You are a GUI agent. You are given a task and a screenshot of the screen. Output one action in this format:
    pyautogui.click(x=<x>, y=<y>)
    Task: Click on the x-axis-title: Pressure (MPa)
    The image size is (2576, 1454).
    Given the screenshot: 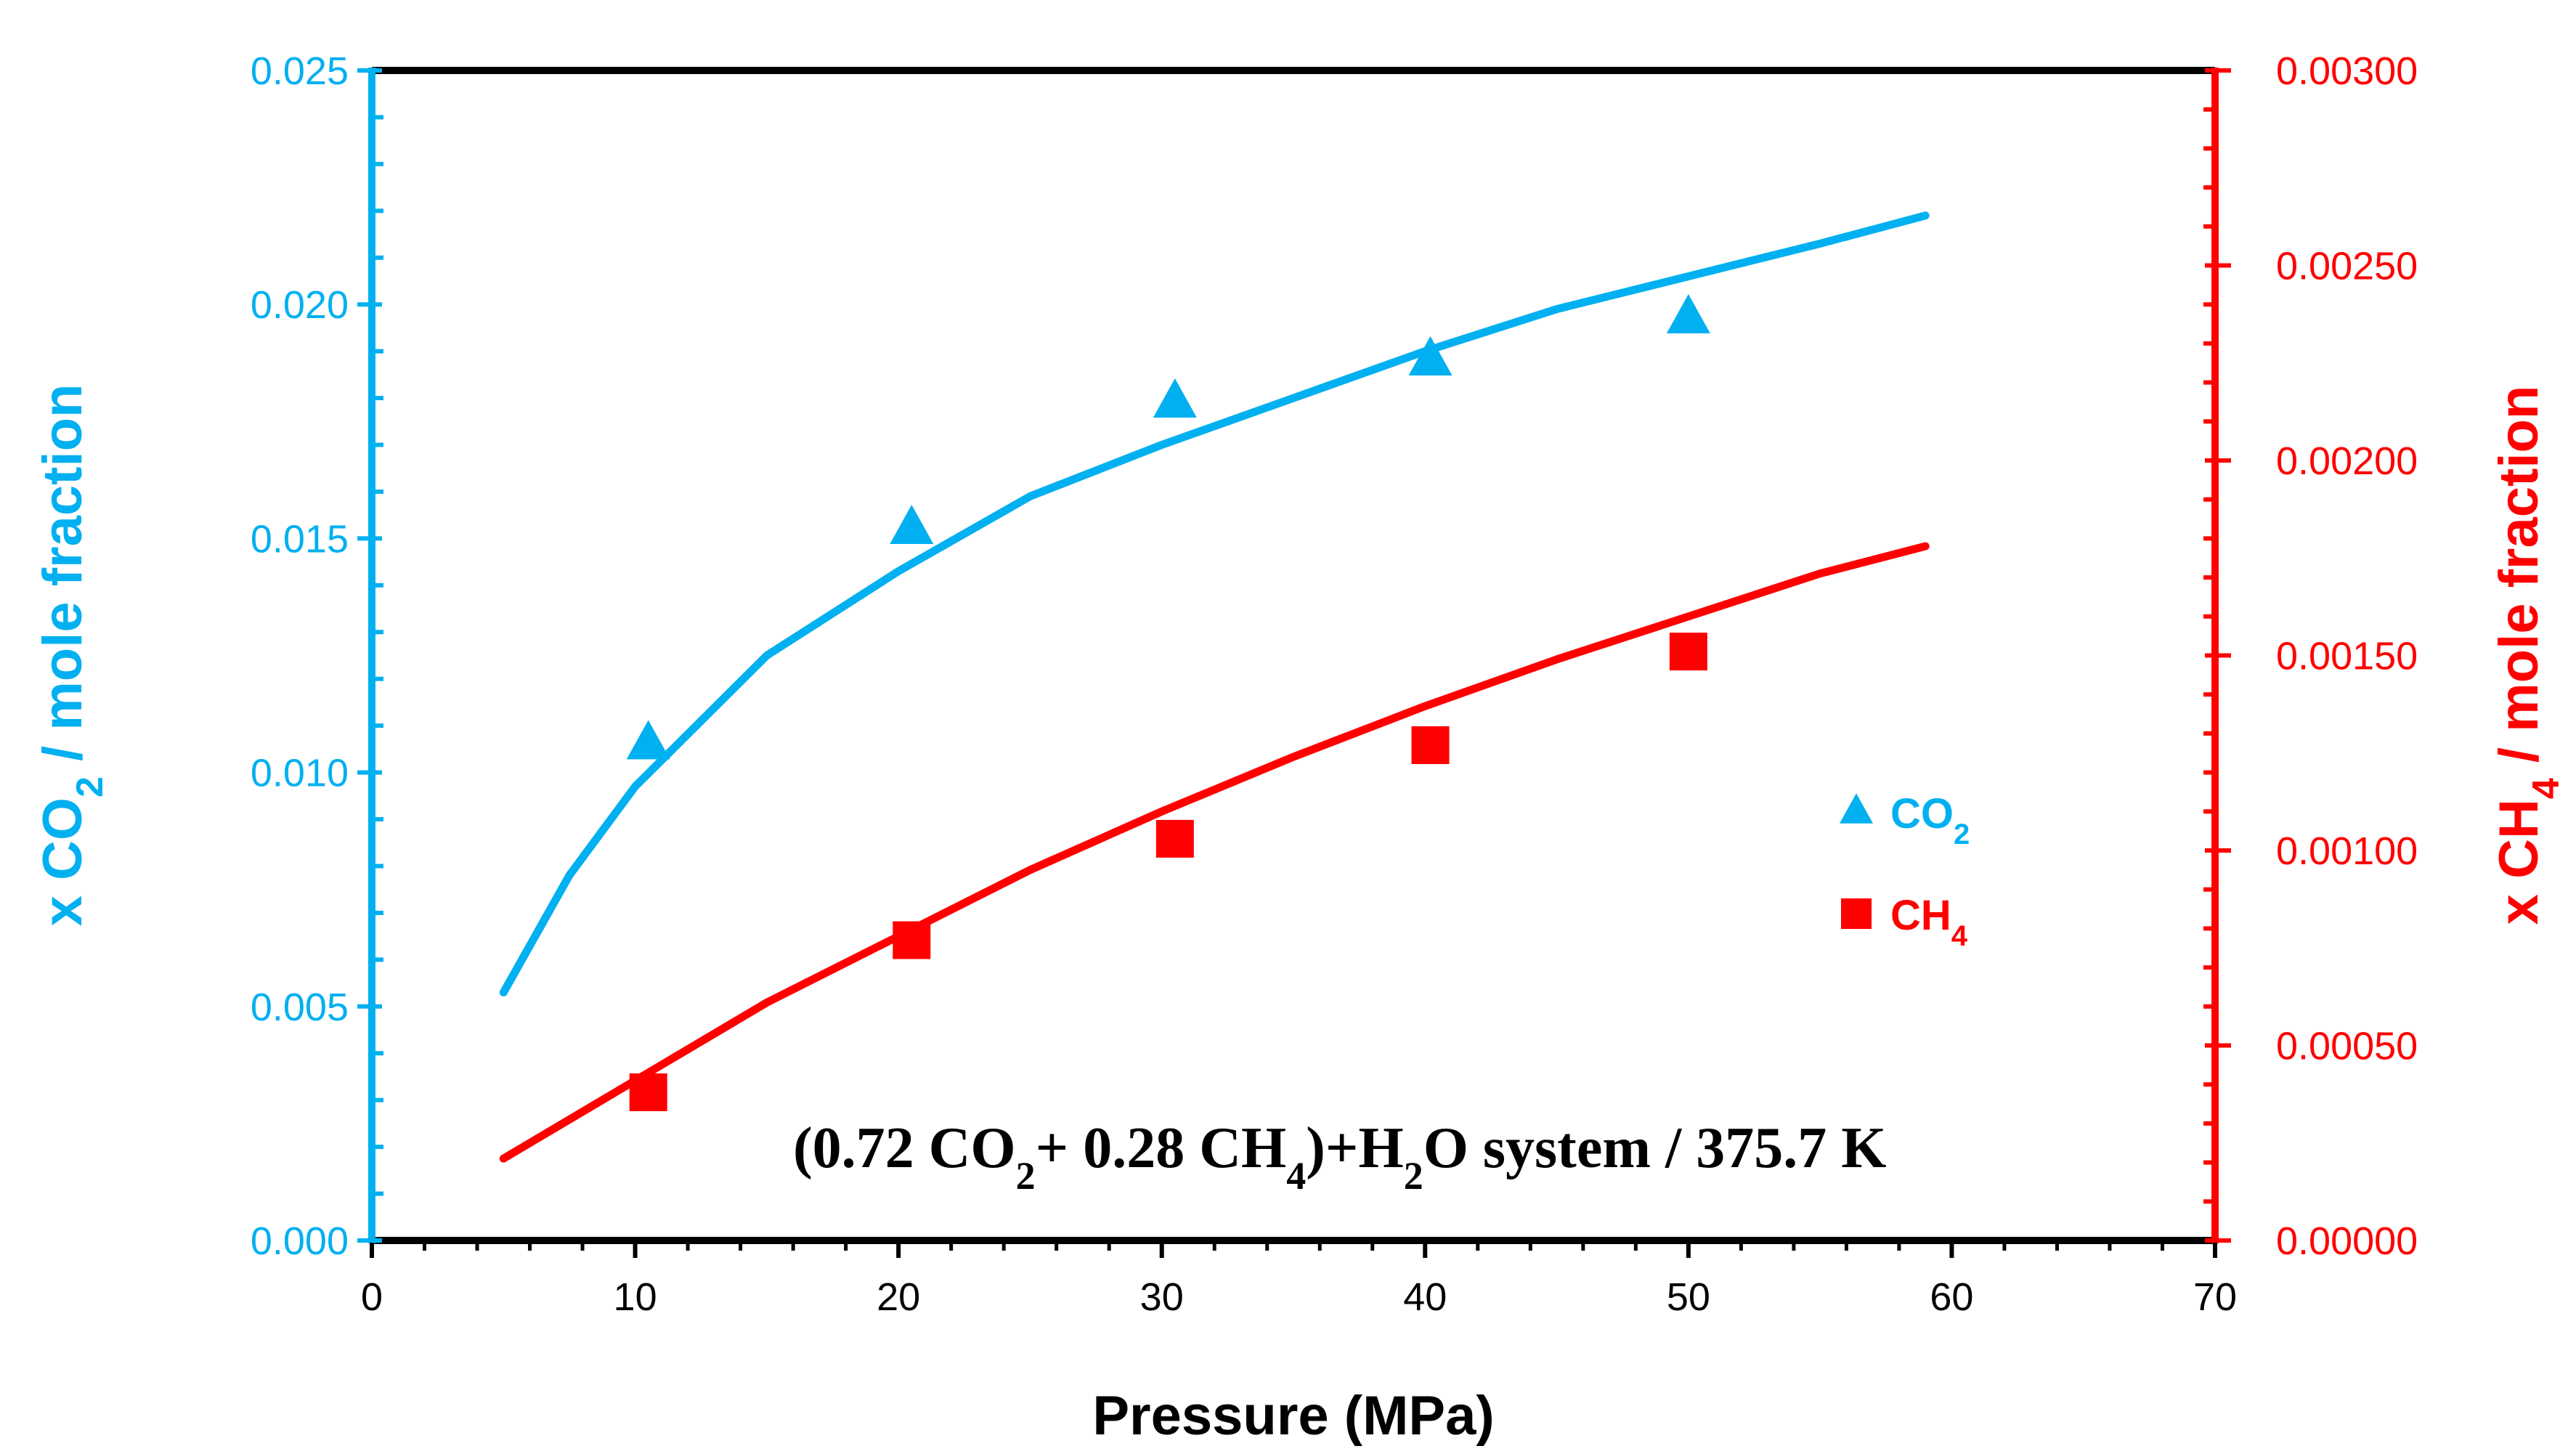 What is the action you would take?
    pyautogui.click(x=1293, y=1416)
    